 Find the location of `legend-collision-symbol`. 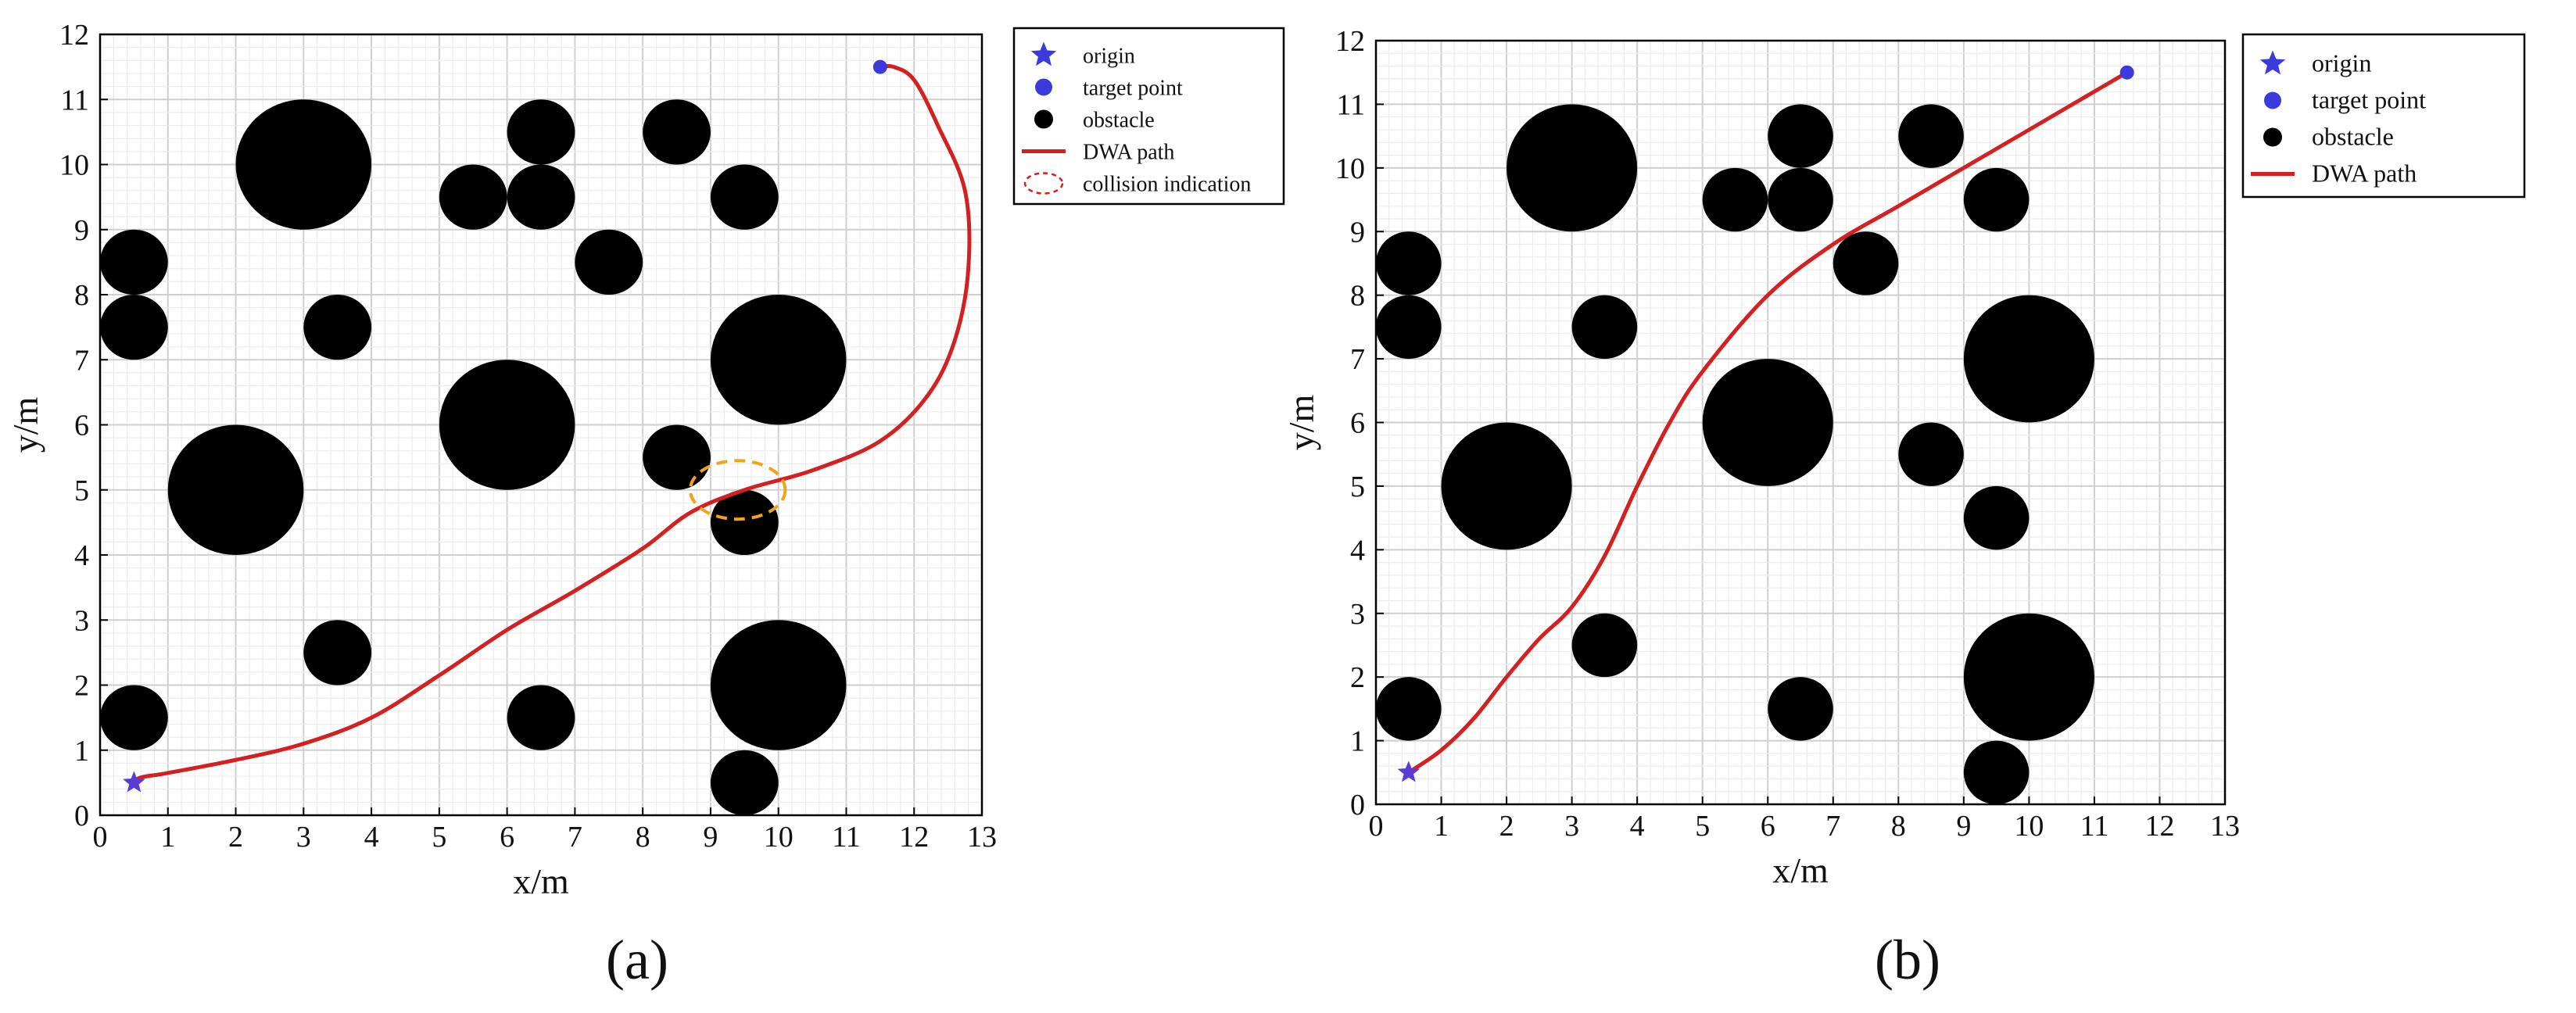

legend-collision-symbol is located at coordinates (1043, 183).